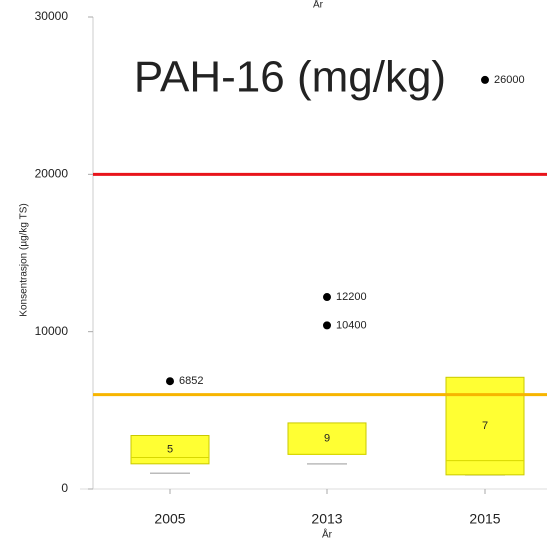  I want to click on outlier-label: 12200, so click(351, 297).